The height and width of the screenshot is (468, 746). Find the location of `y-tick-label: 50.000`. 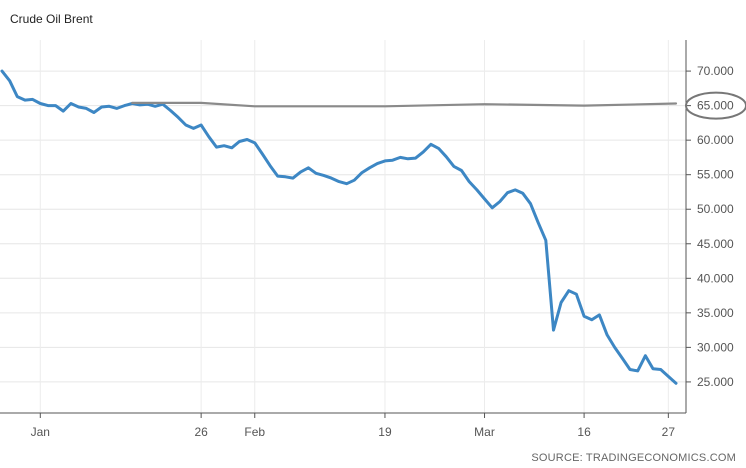

y-tick-label: 50.000 is located at coordinates (715, 209).